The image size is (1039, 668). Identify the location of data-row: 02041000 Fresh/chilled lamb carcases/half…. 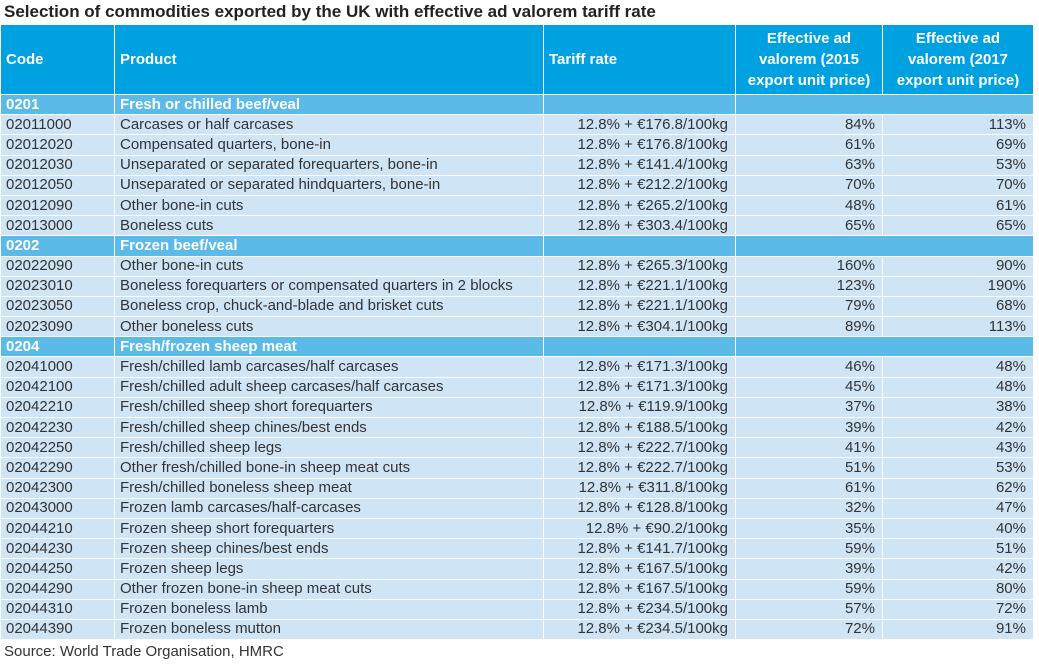
(517, 367).